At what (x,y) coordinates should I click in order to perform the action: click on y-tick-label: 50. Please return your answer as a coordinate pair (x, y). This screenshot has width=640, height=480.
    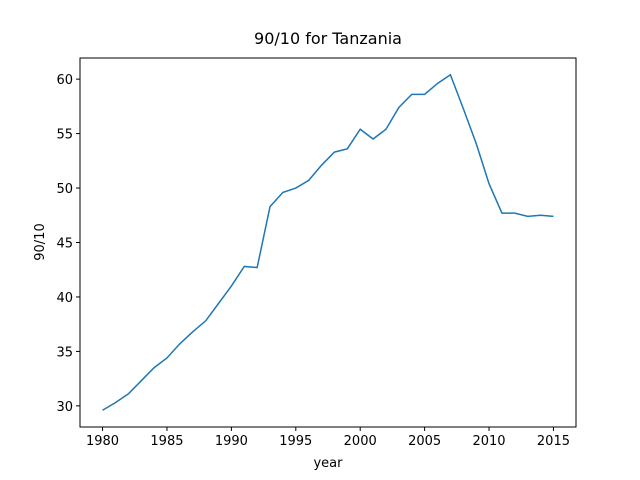
    Looking at the image, I should click on (64, 189).